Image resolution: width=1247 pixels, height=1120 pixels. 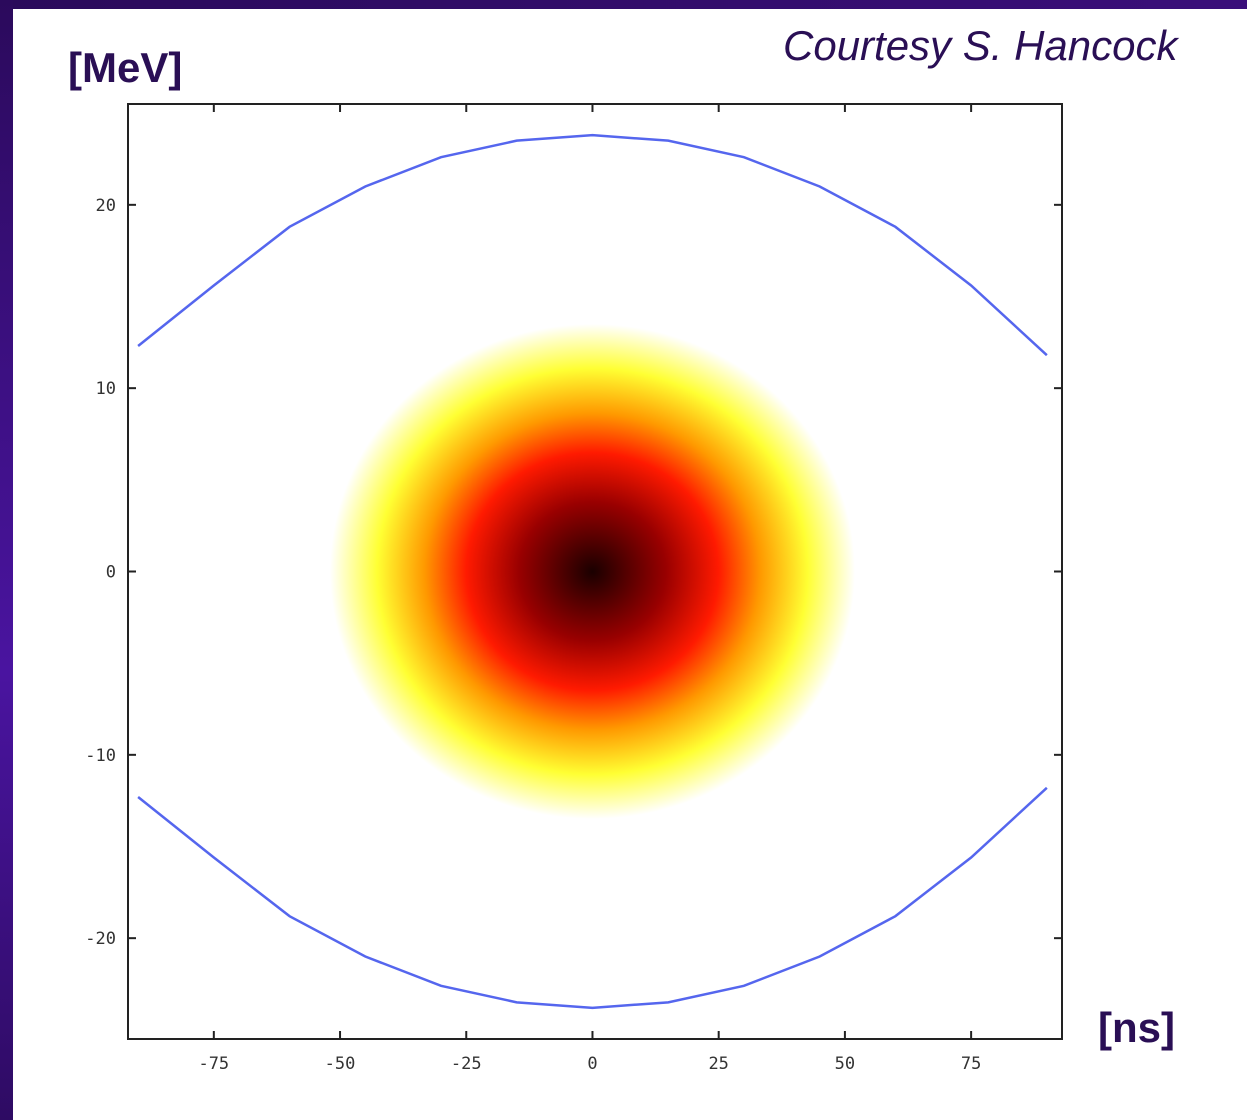 What do you see at coordinates (623, 4) in the screenshot?
I see `slide-frame-top` at bounding box center [623, 4].